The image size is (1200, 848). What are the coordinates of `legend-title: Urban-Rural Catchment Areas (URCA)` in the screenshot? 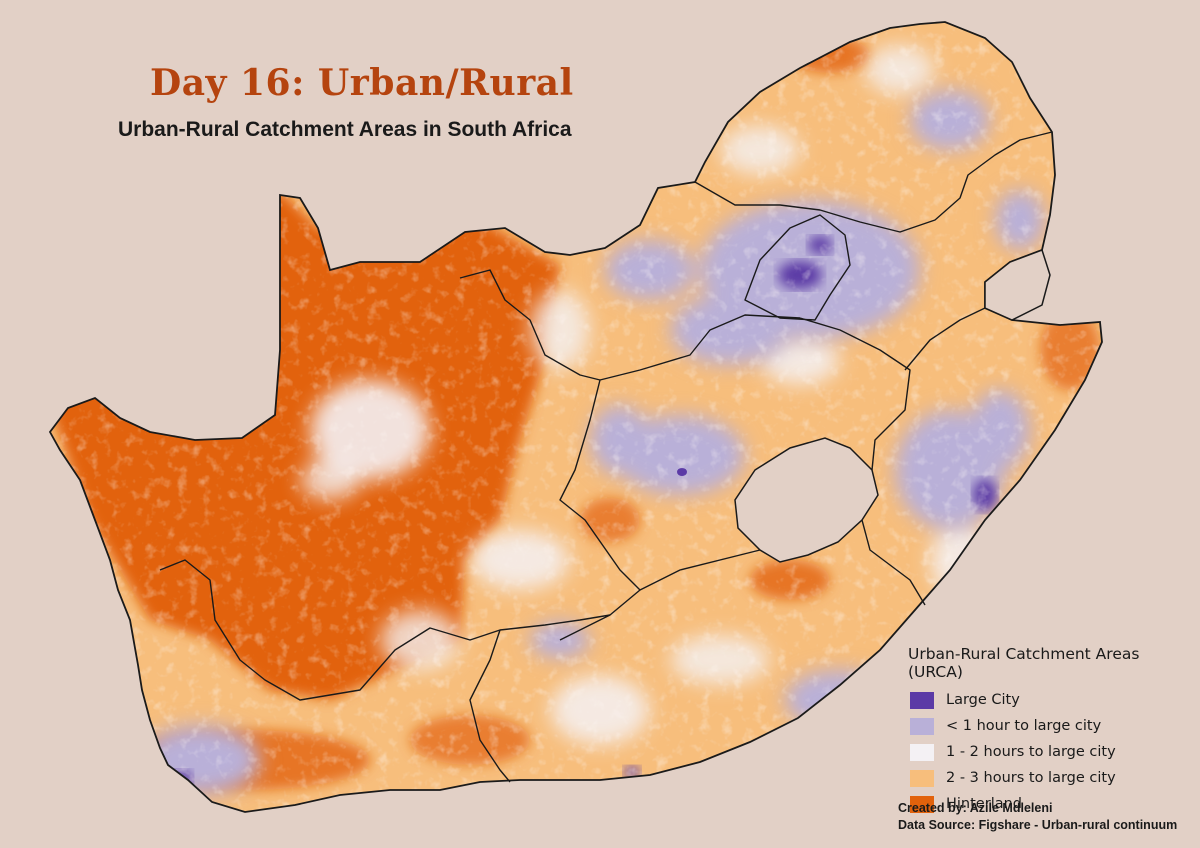 It's located at (1024, 663).